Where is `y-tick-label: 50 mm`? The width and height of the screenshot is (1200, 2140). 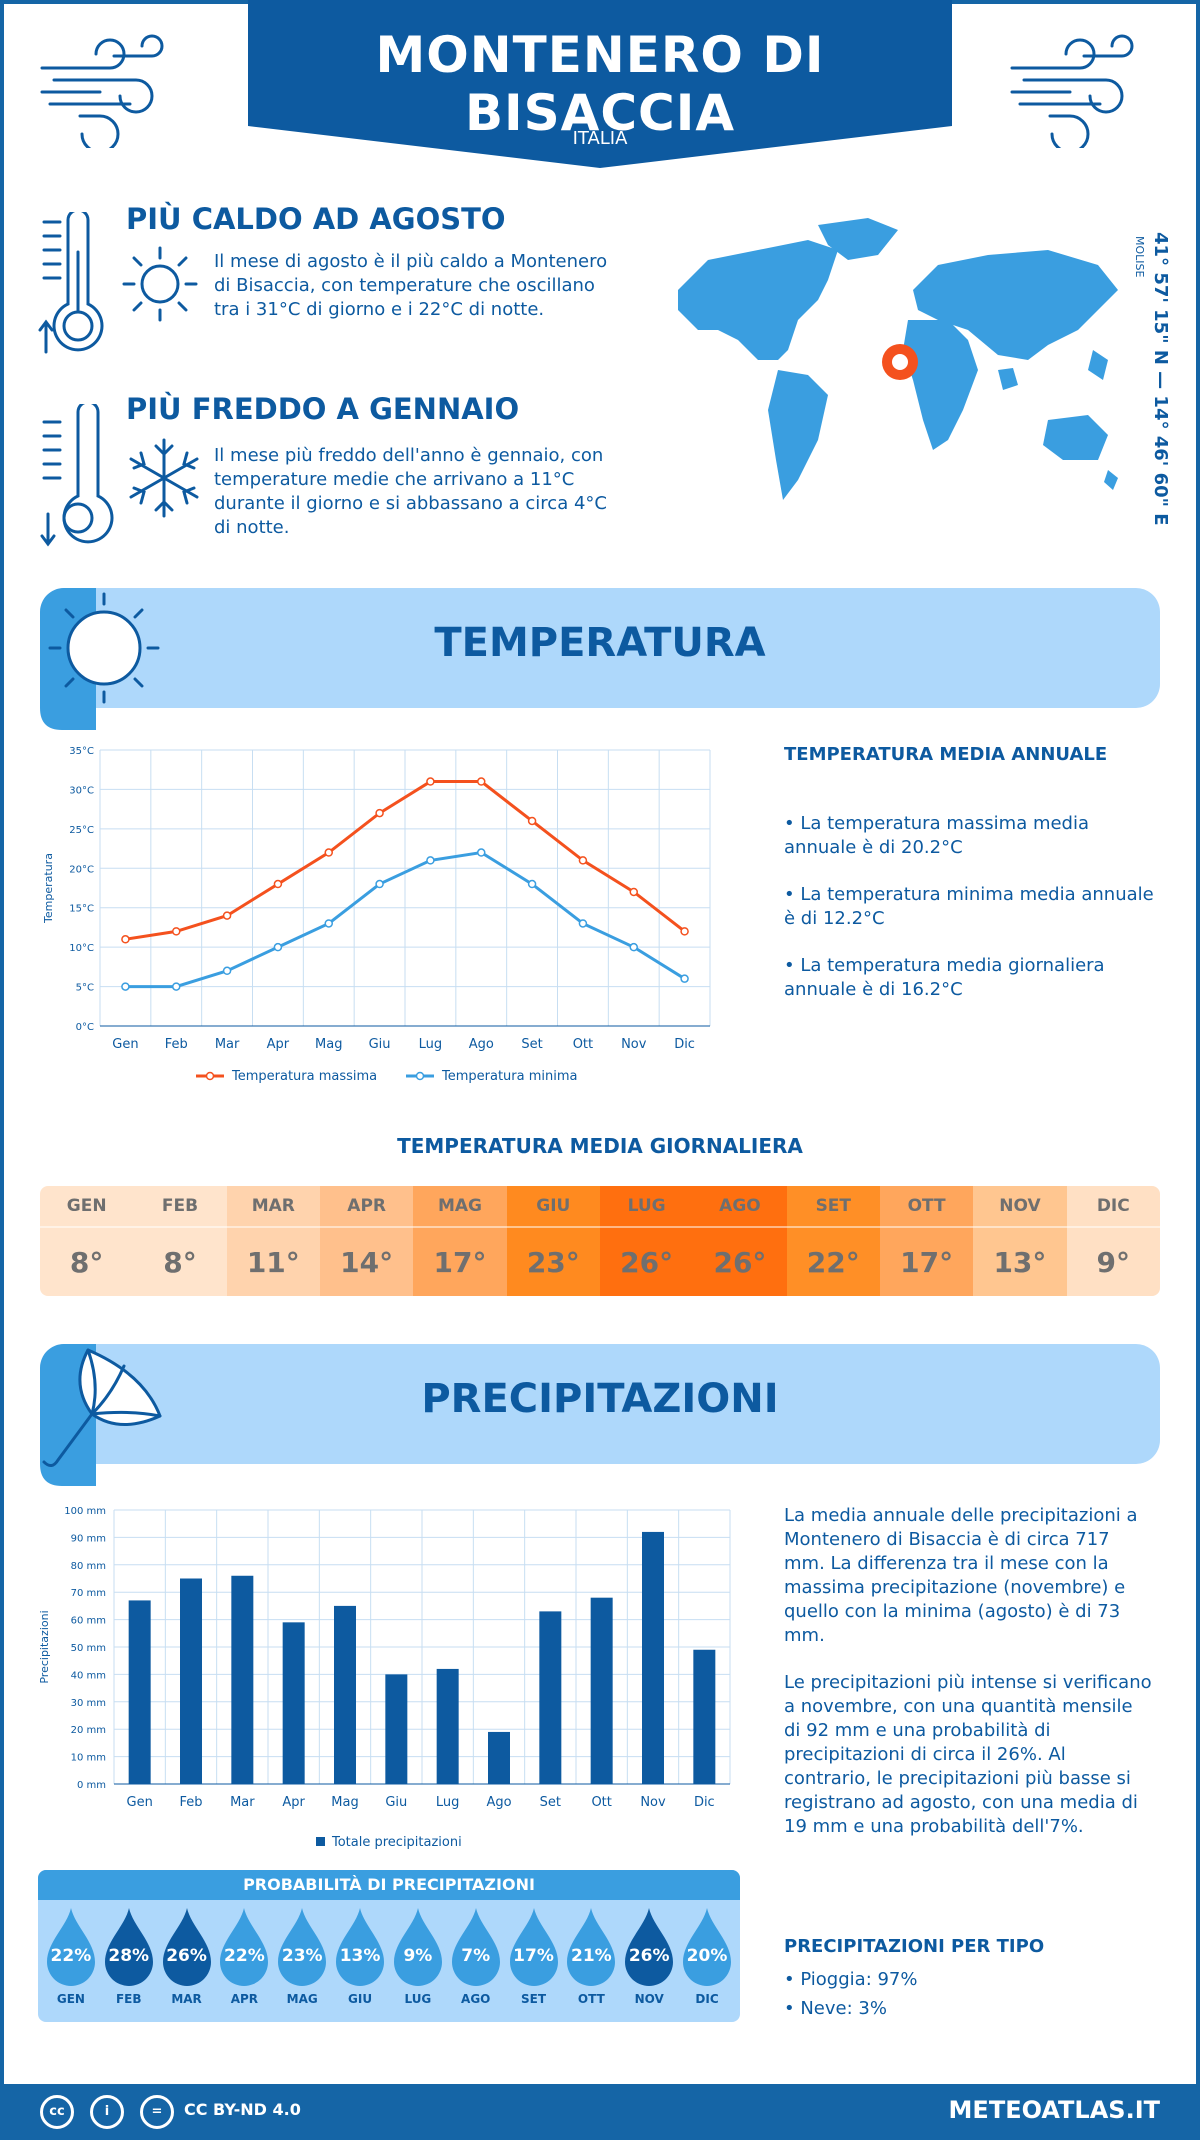 y-tick-label: 50 mm is located at coordinates (88, 1648).